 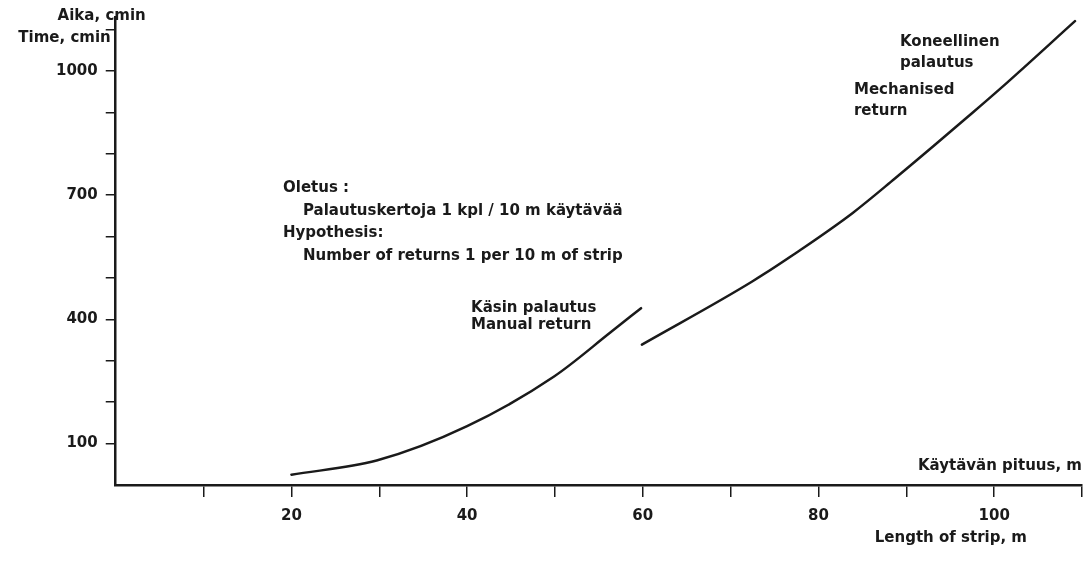 I want to click on series-label: Käsin palautus Manual return, so click(x=534, y=316).